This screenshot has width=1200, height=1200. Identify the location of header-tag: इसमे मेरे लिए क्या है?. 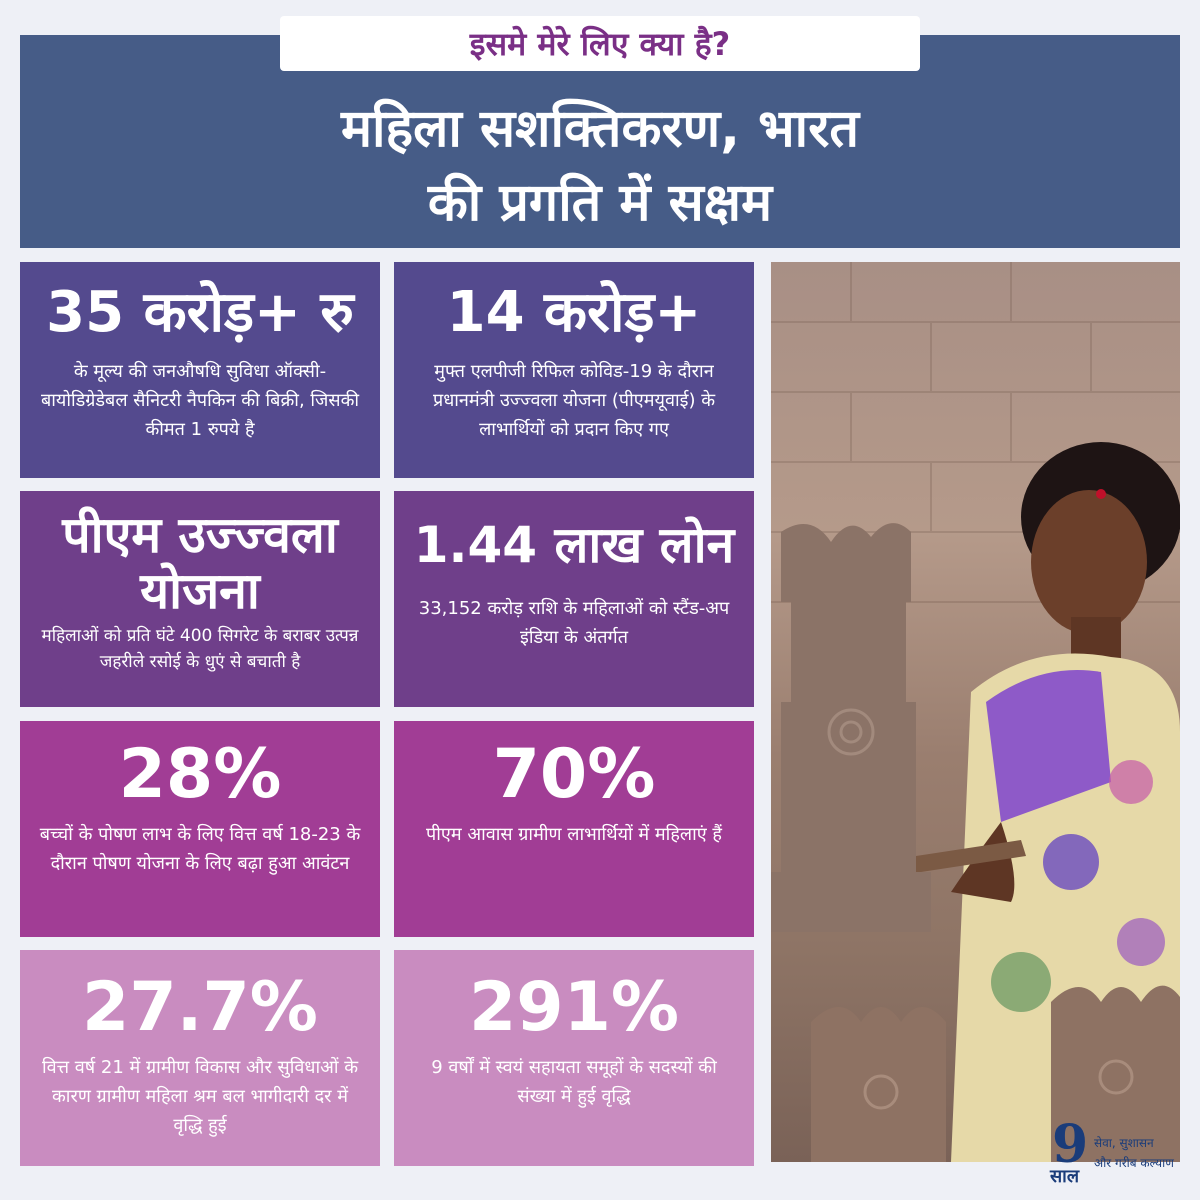
(600, 43).